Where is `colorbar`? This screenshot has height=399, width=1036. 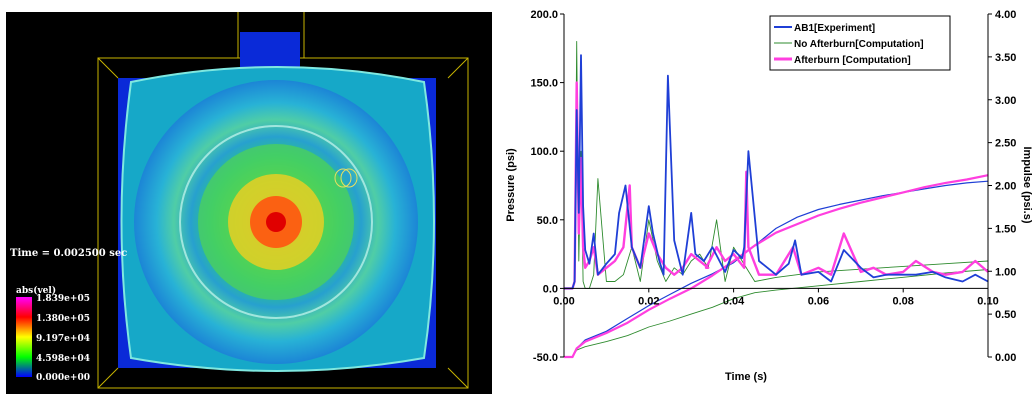 colorbar is located at coordinates (24, 337).